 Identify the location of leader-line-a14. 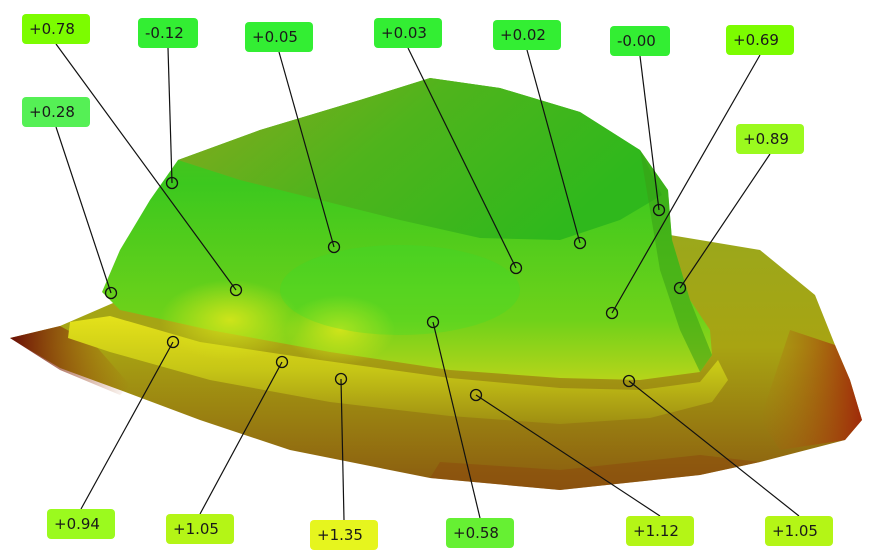
(568, 455).